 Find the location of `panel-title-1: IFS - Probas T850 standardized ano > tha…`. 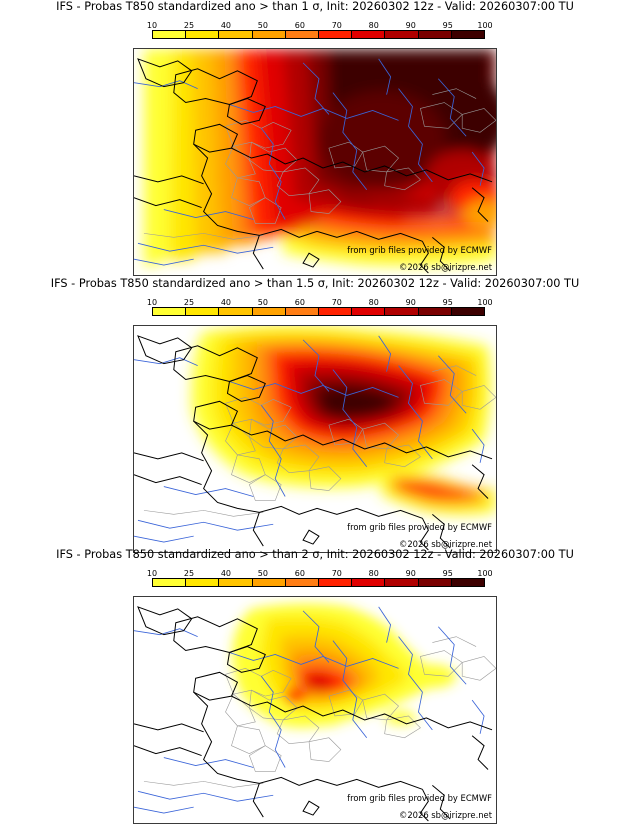

panel-title-1: IFS - Probas T850 standardized ano > tha… is located at coordinates (315, 6).